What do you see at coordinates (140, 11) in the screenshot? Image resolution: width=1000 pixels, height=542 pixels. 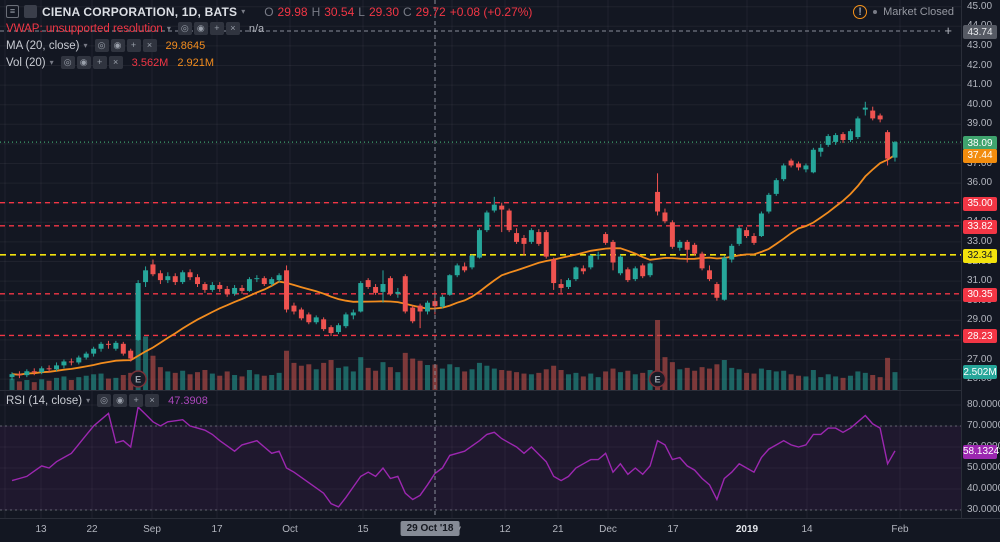 I see `symbol-title: CIENA CORPORATION, 1D, BATS` at bounding box center [140, 11].